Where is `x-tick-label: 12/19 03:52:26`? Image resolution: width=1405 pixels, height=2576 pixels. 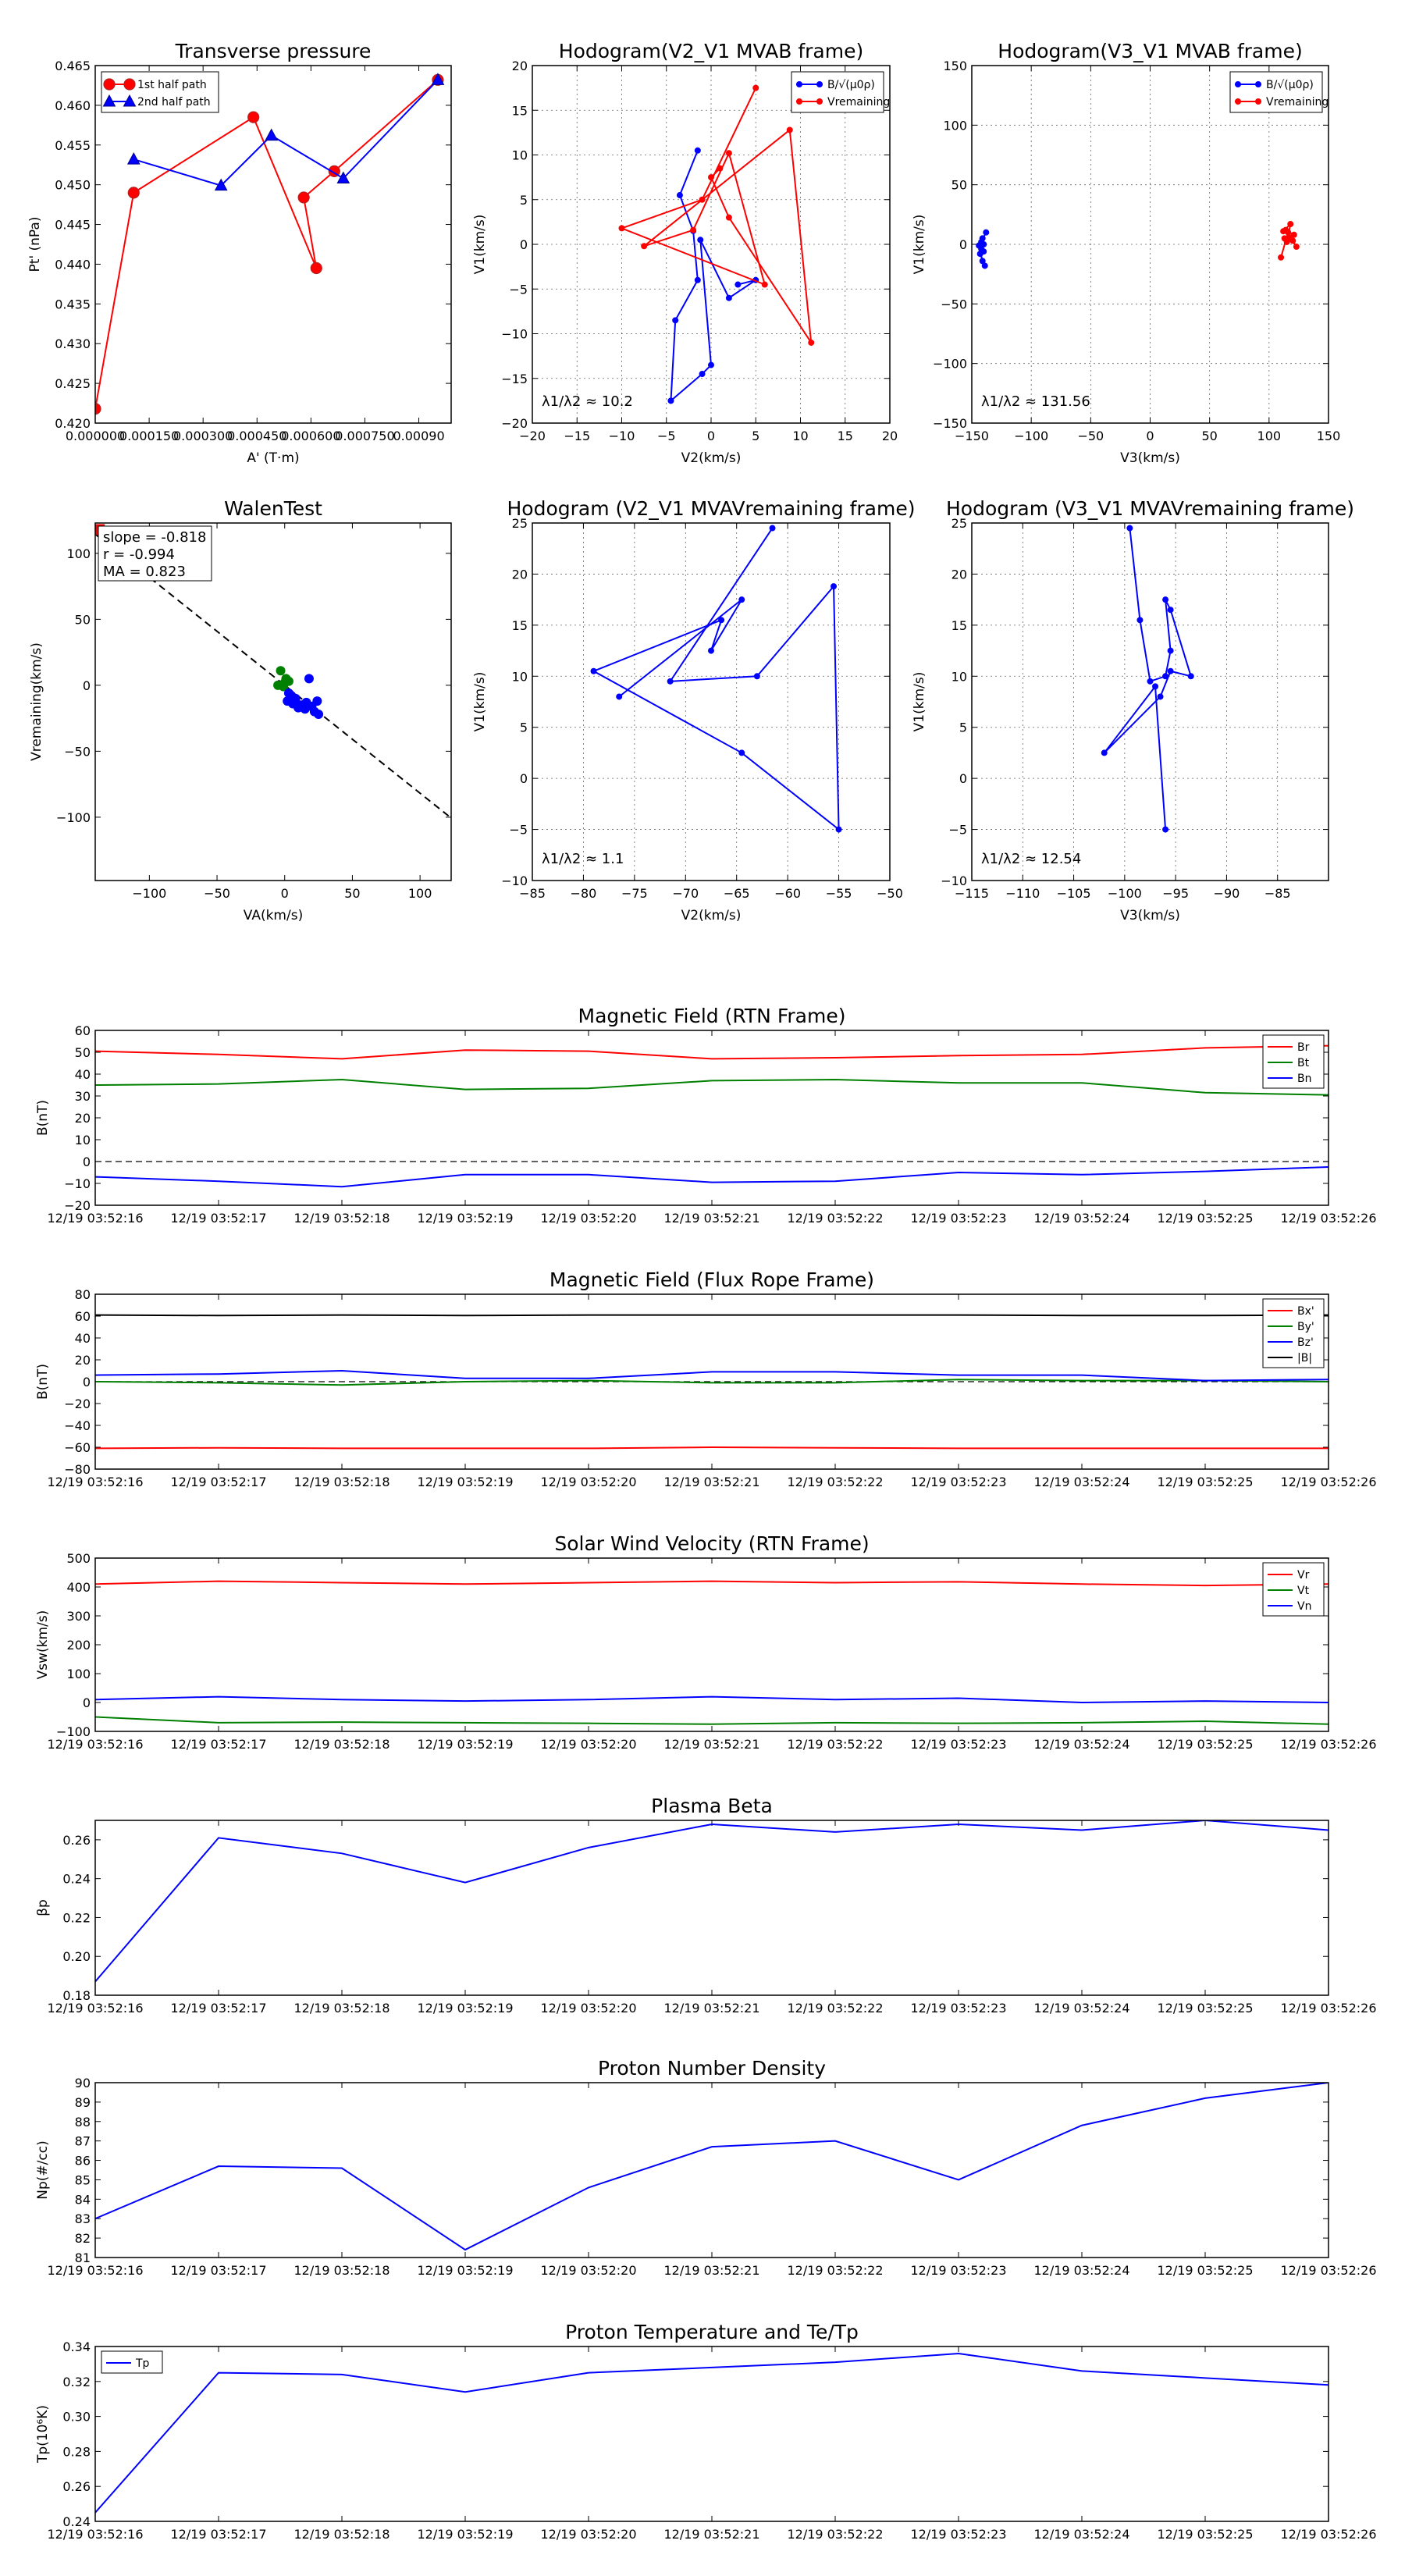 x-tick-label: 12/19 03:52:26 is located at coordinates (1328, 1744).